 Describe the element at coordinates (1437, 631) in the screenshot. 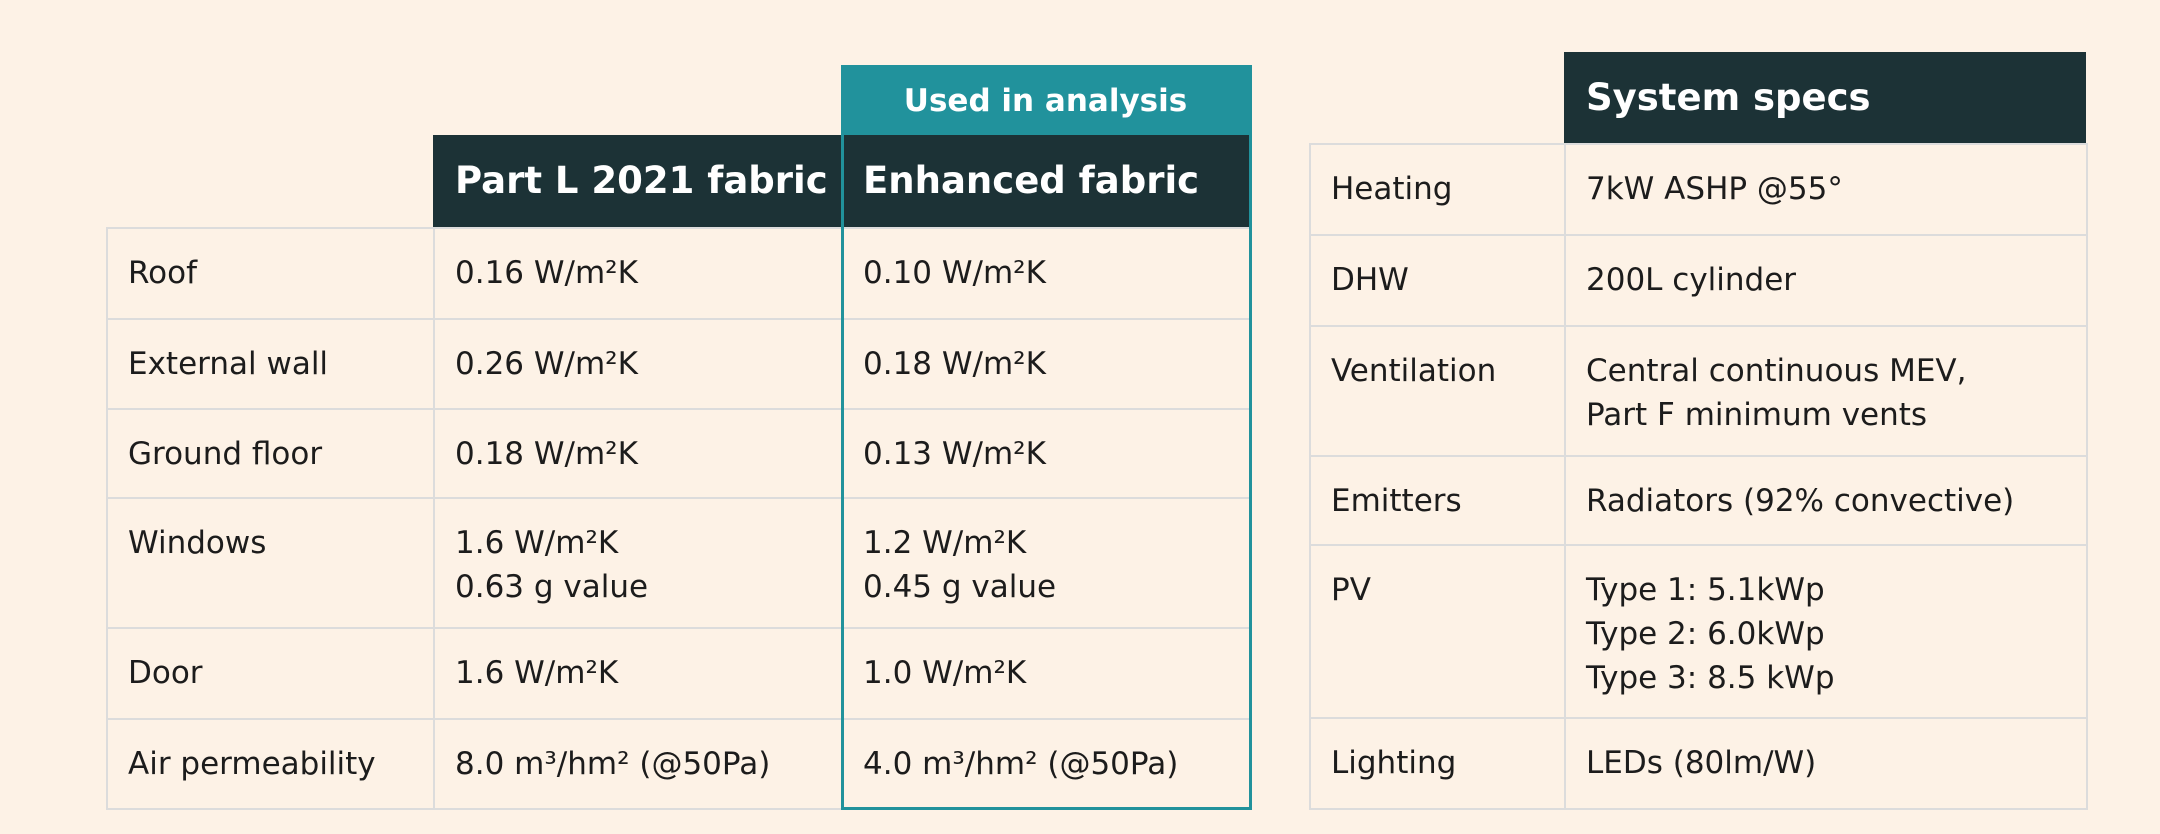

I see `row-label: PV` at that location.